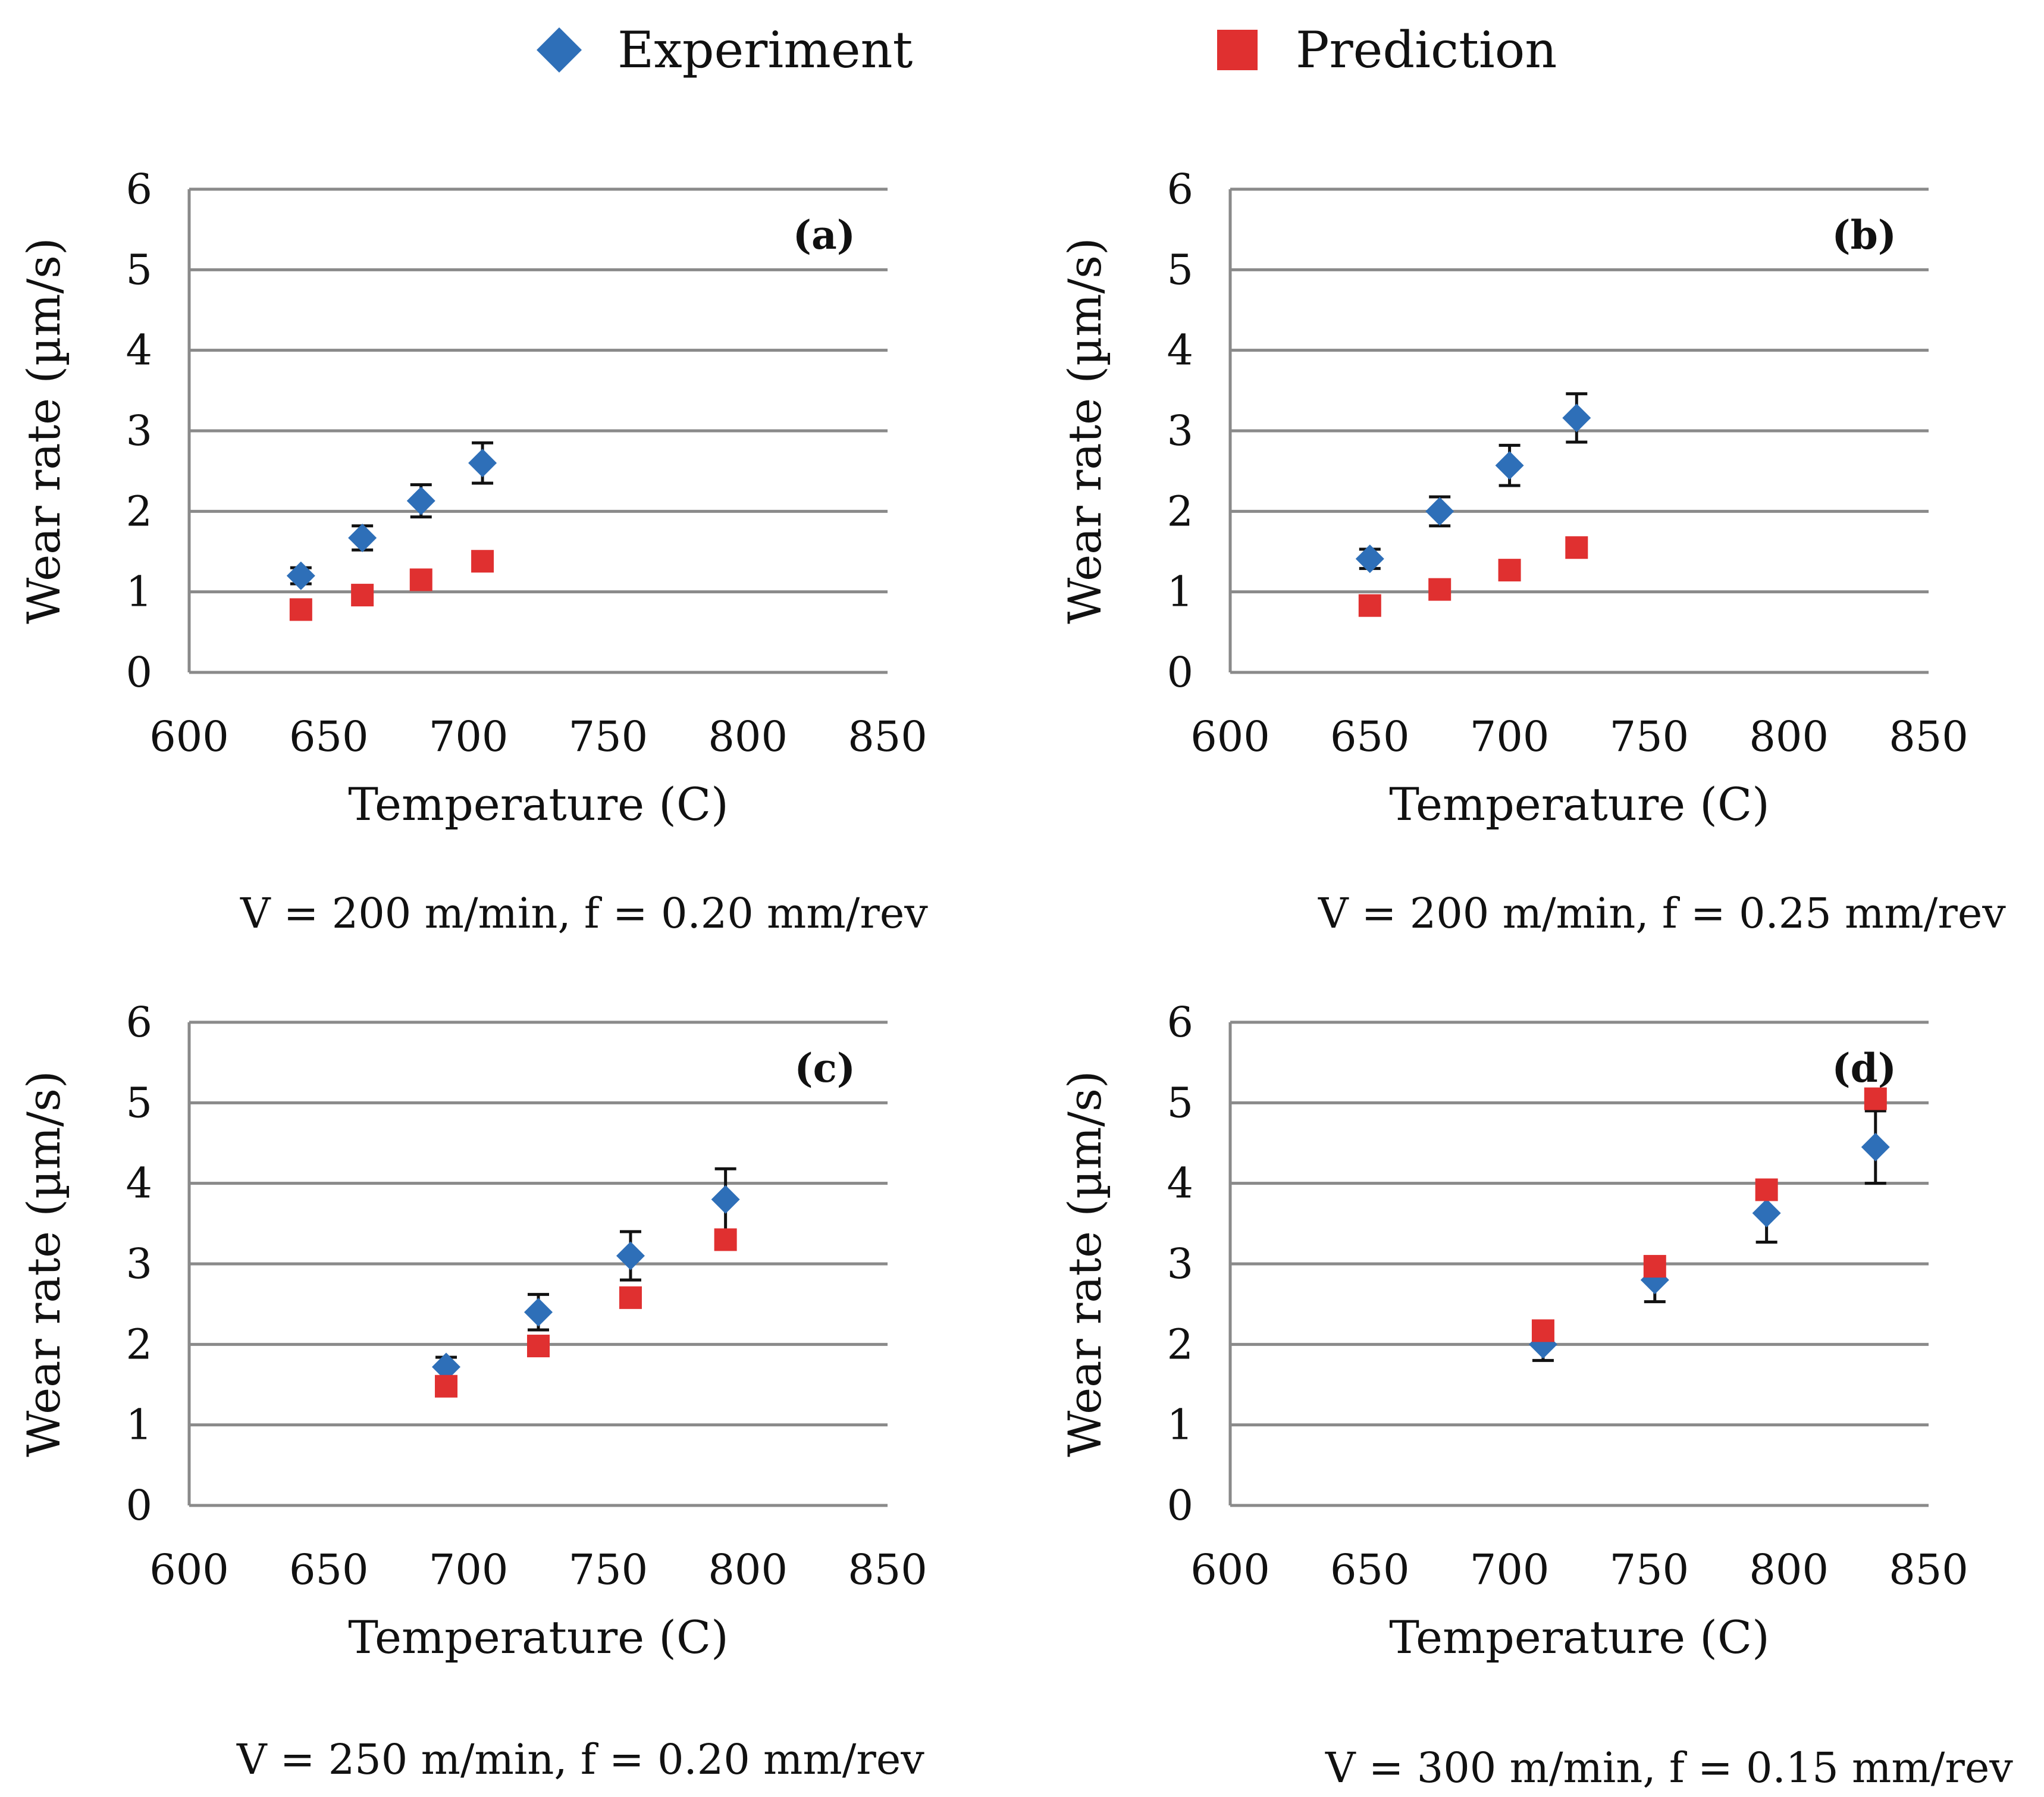 Image resolution: width=2044 pixels, height=1797 pixels. What do you see at coordinates (43, 430) in the screenshot?
I see `y-axis-title-a: Wear rate (µm/s)` at bounding box center [43, 430].